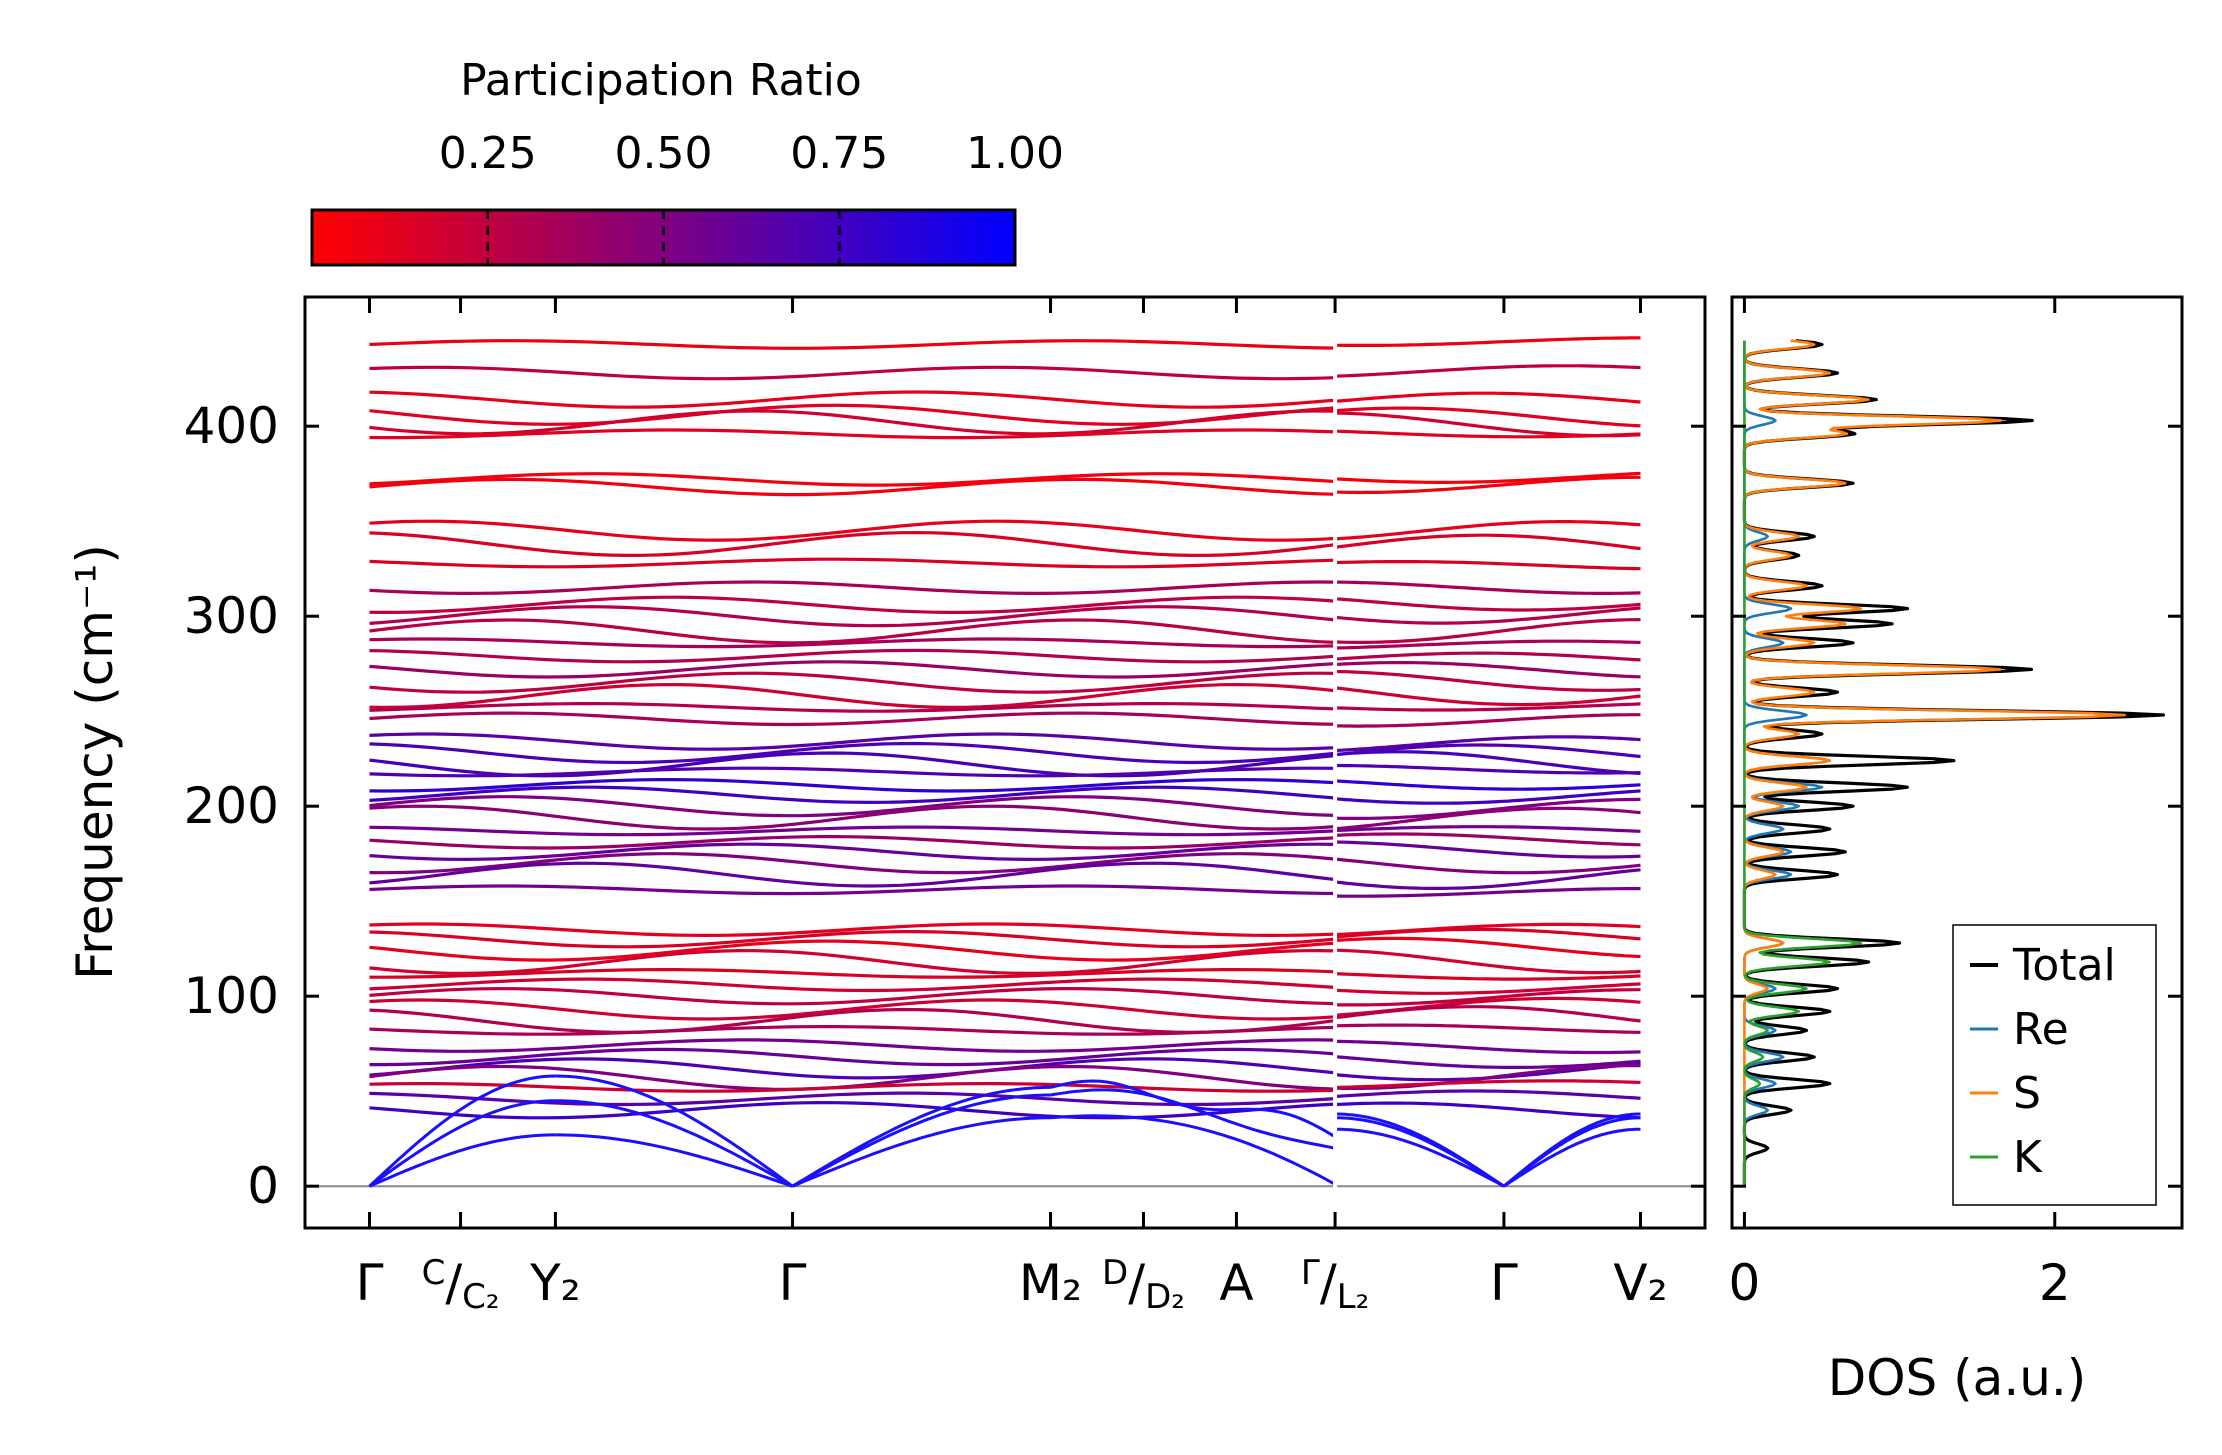  Describe the element at coordinates (1015, 153) in the screenshot. I see `colorbar-tick-label: 1.00` at that location.